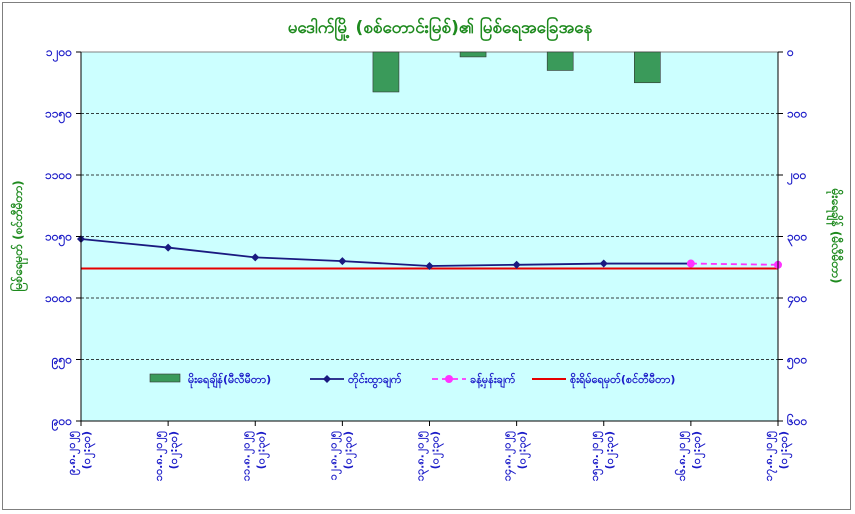 This screenshot has width=855, height=514. I want to click on y-left-tick-labels: ၉၀၀ ၉၅၀ ၁၀၀၀ ၁၀၅၀ ၁၁၀၀ ၁၁၅၀ ၁၂၀၀, so click(58, 238).